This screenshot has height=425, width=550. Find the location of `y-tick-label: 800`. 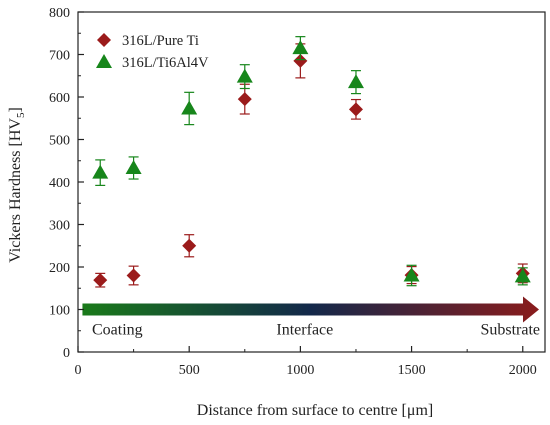

y-tick-label: 800 is located at coordinates (59, 13).